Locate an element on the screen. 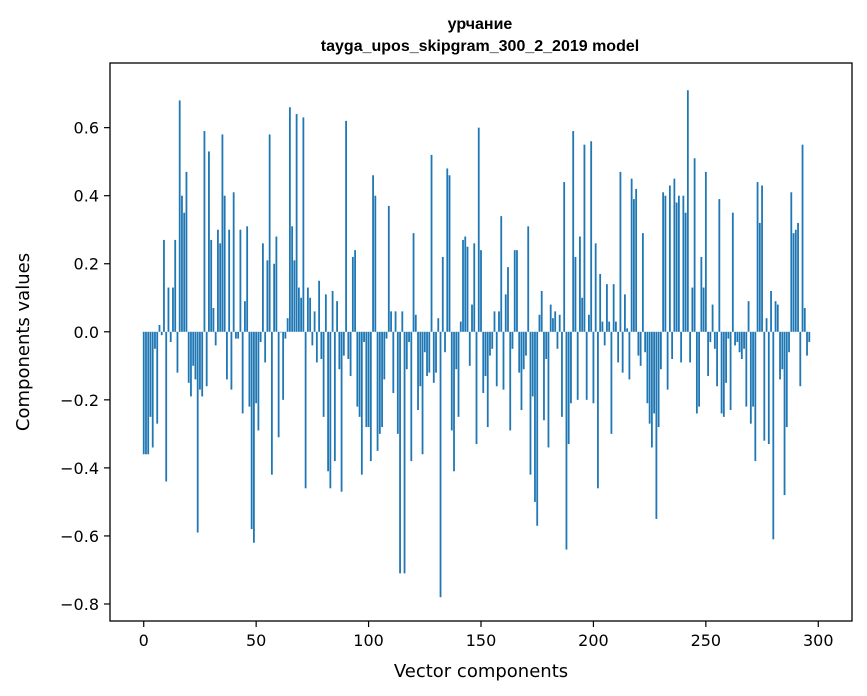  y-tick-label: 0.0 is located at coordinates (86, 332).